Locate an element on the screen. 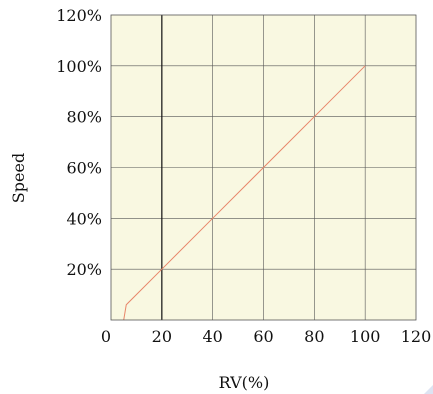 The image size is (433, 394). x-tick-label-20: 20 is located at coordinates (162, 336).